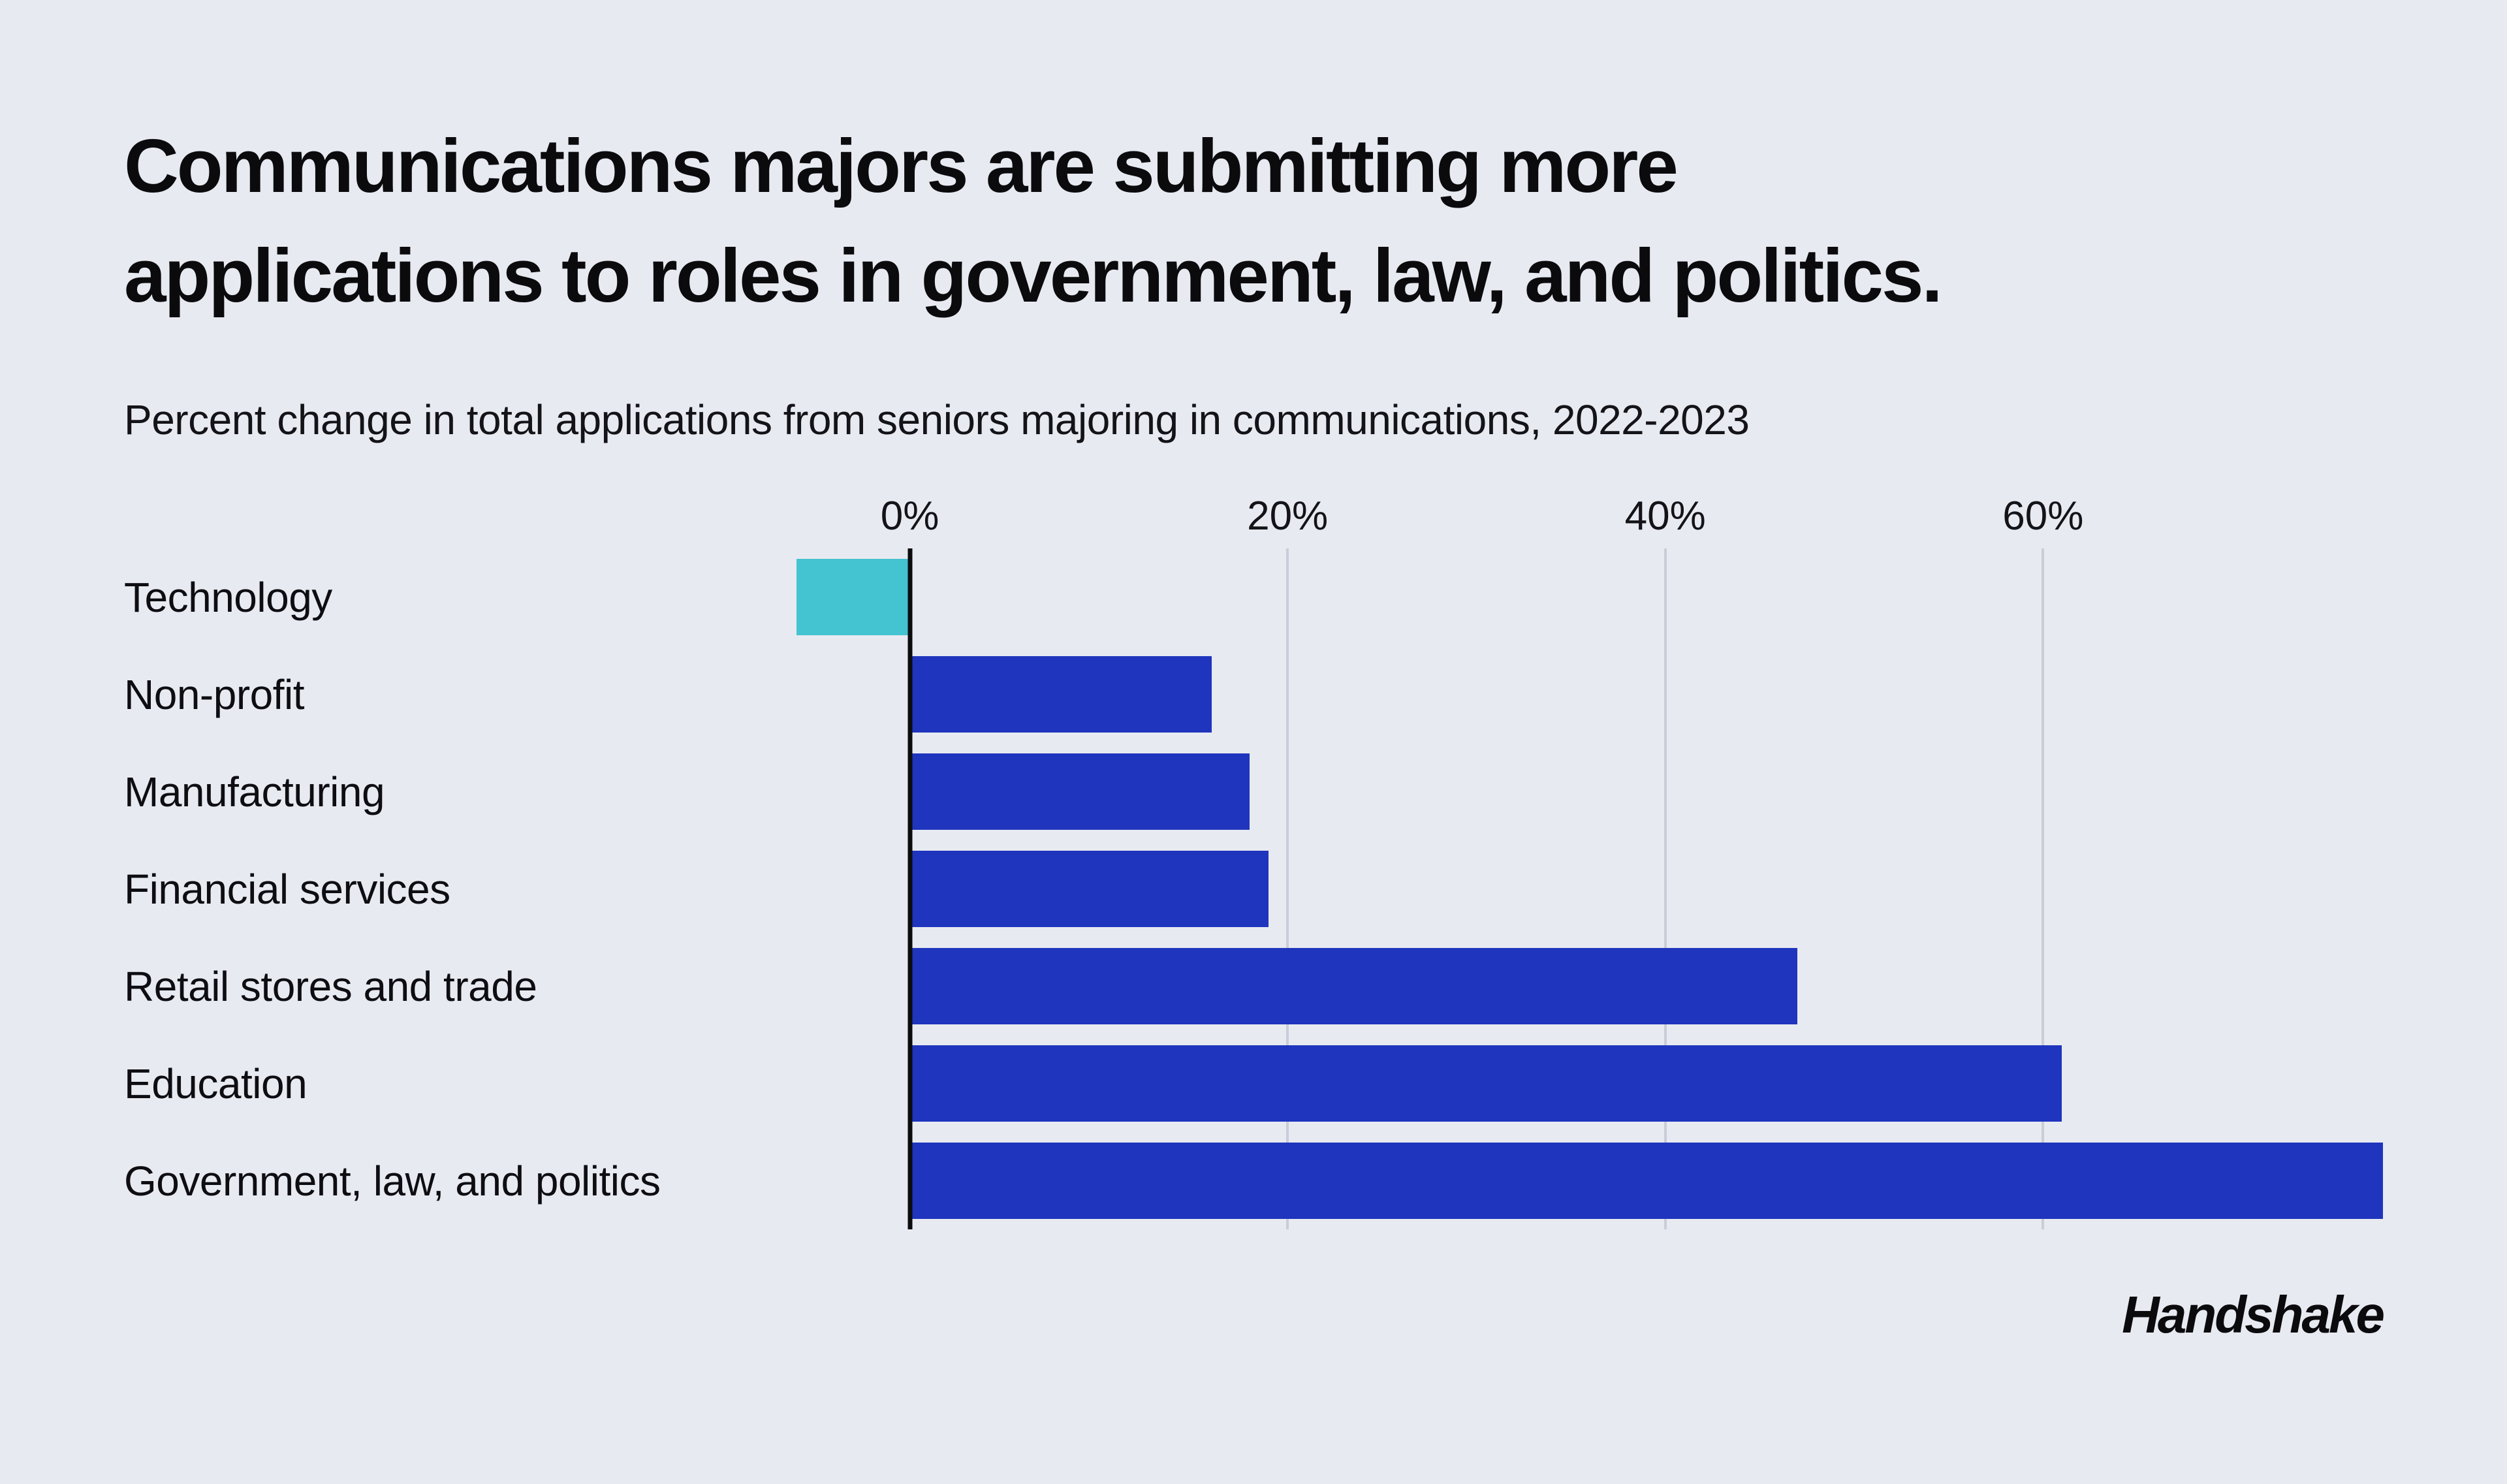  Describe the element at coordinates (1589, 521) in the screenshot. I see `x-axis: 0% 20% 40% 60%` at that location.